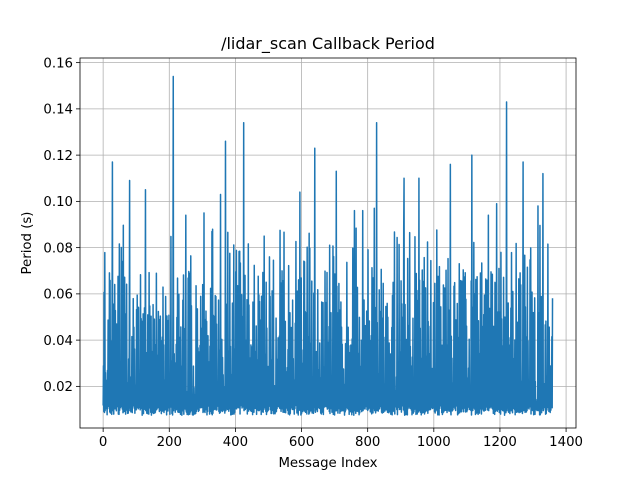 The image size is (640, 480). I want to click on x-axis: 0 200 400 600 800 1000 1200 1400, so click(341, 439).